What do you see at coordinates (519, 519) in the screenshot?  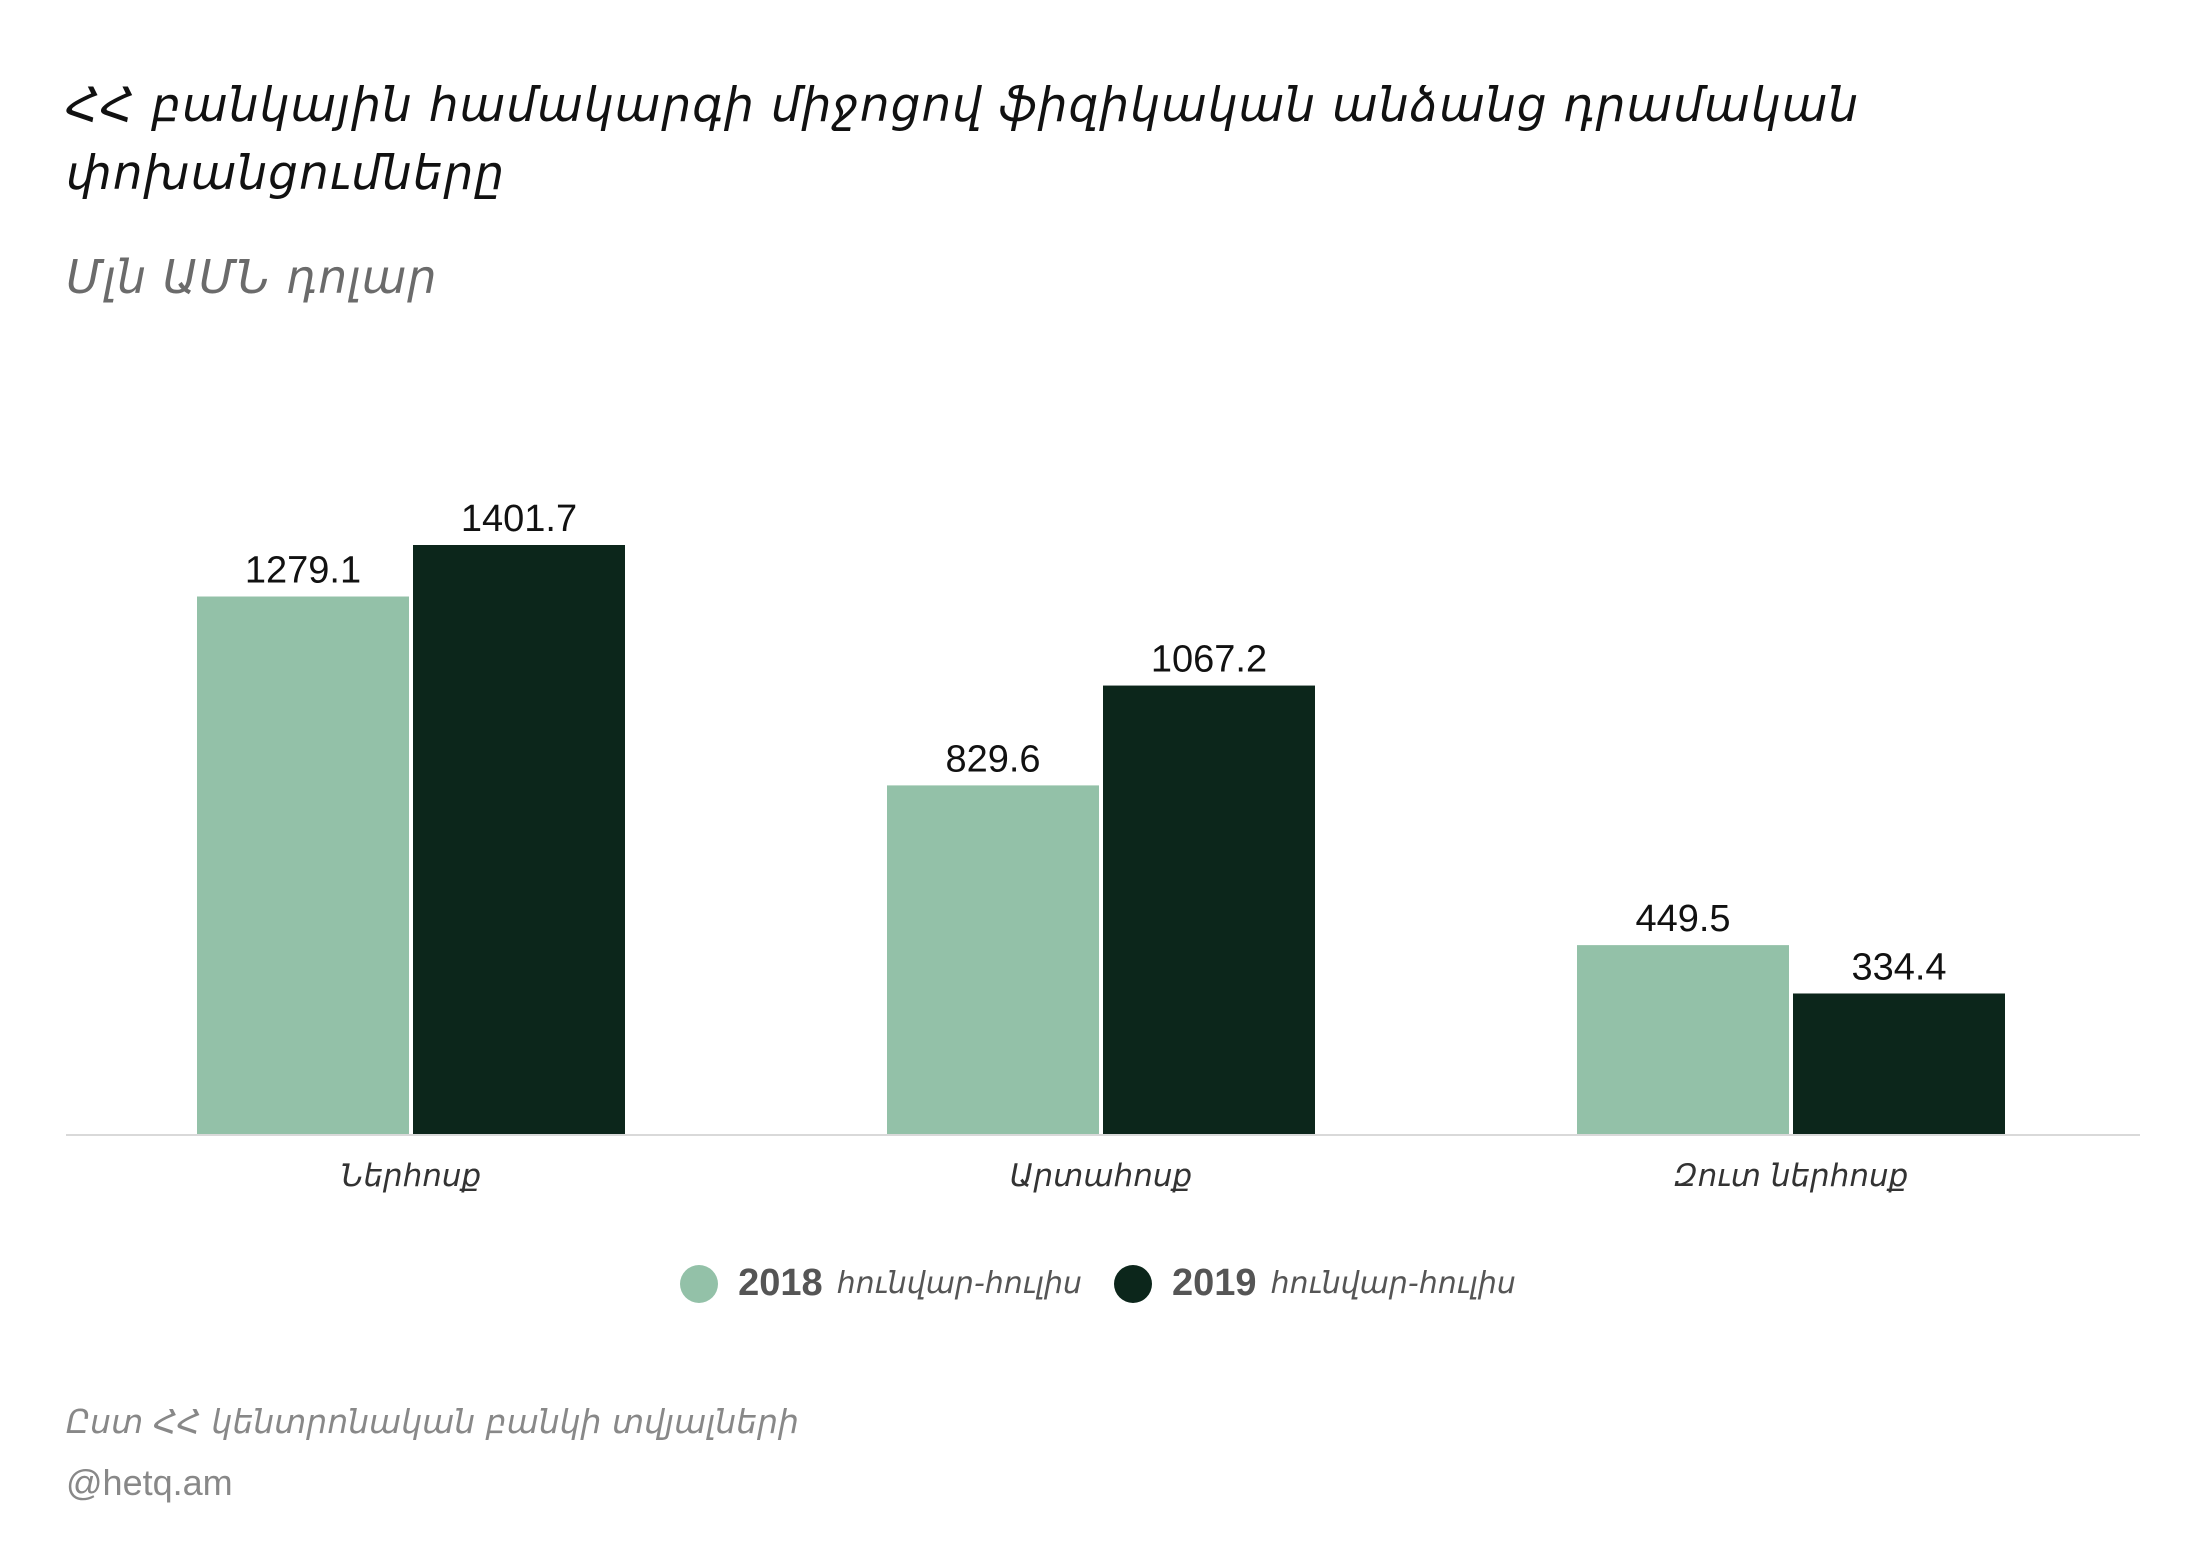 I see `value-label-2019-cat0: 1401.7` at bounding box center [519, 519].